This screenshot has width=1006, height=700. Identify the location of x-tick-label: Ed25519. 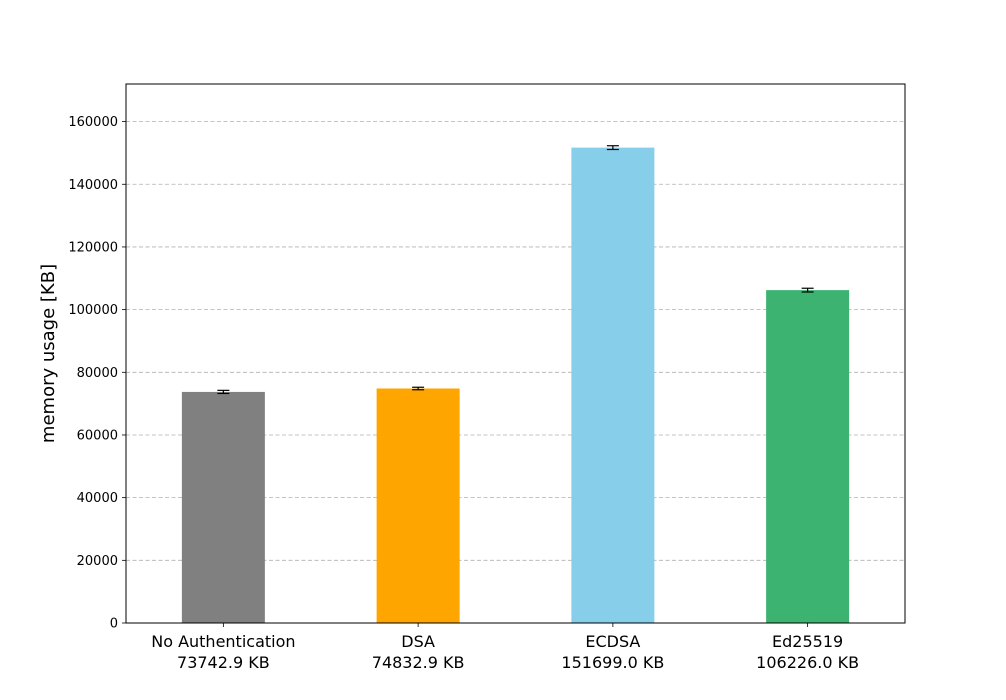
(807, 641).